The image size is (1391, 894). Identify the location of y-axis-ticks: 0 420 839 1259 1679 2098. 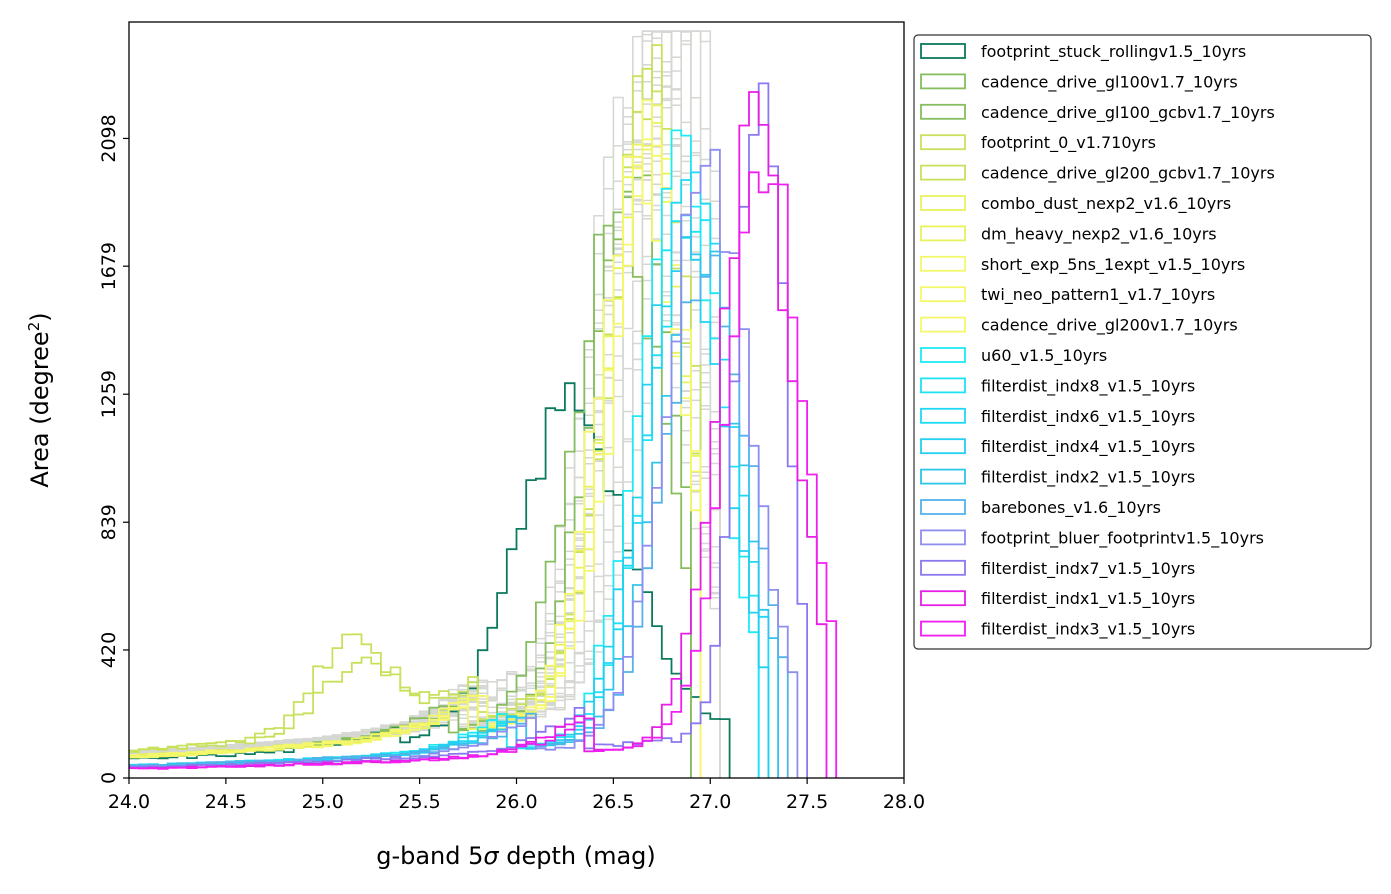
(113, 449).